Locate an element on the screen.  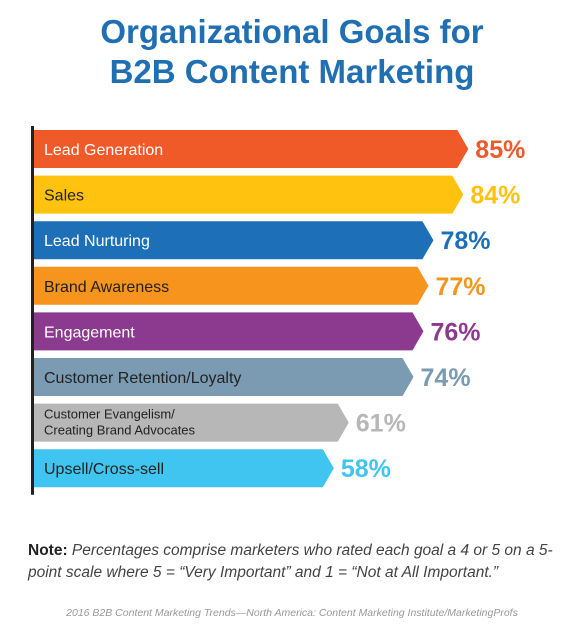
bar-group: Lead Nurturing 78% is located at coordinates (262, 240).